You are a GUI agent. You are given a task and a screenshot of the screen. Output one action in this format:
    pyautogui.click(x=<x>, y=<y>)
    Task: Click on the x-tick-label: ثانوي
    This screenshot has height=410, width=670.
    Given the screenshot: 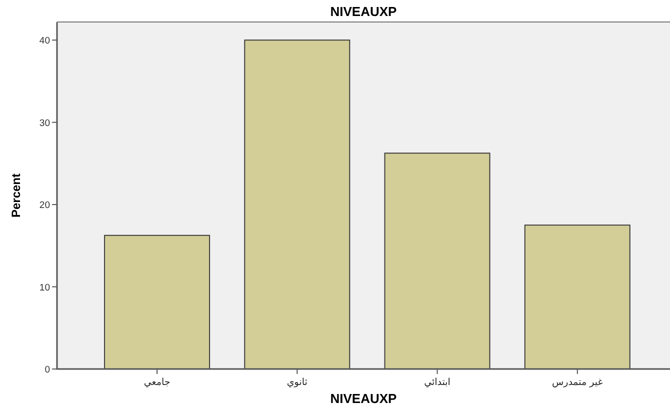 What is the action you would take?
    pyautogui.click(x=297, y=382)
    